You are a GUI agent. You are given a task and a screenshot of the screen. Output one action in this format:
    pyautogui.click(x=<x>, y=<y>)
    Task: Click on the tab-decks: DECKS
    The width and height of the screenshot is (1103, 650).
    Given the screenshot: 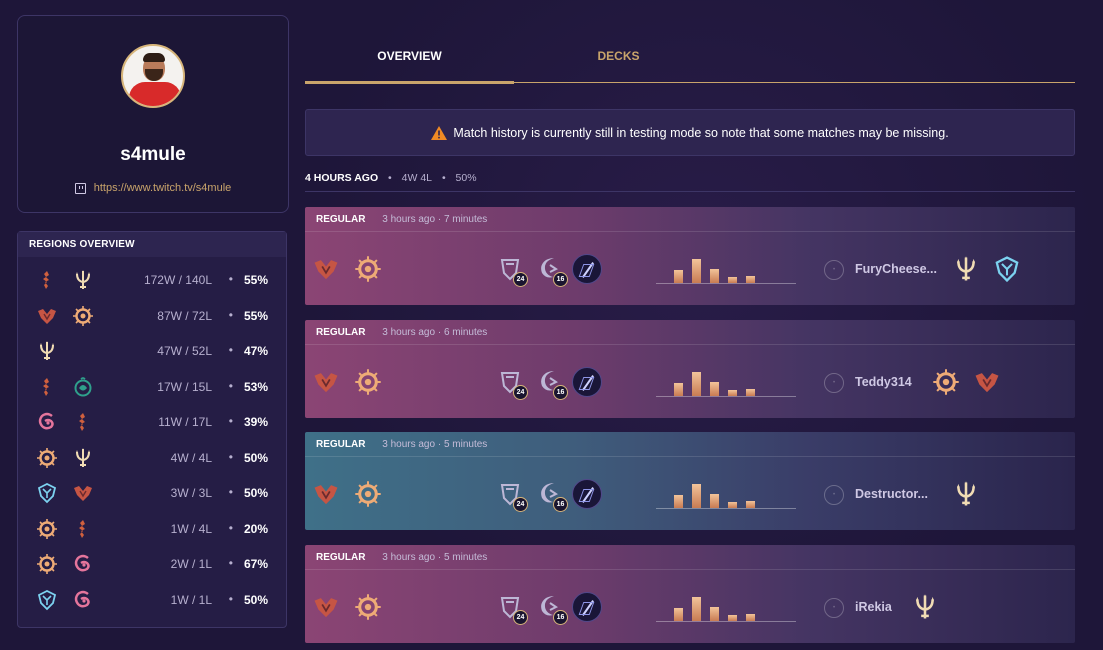 What is the action you would take?
    pyautogui.click(x=618, y=56)
    